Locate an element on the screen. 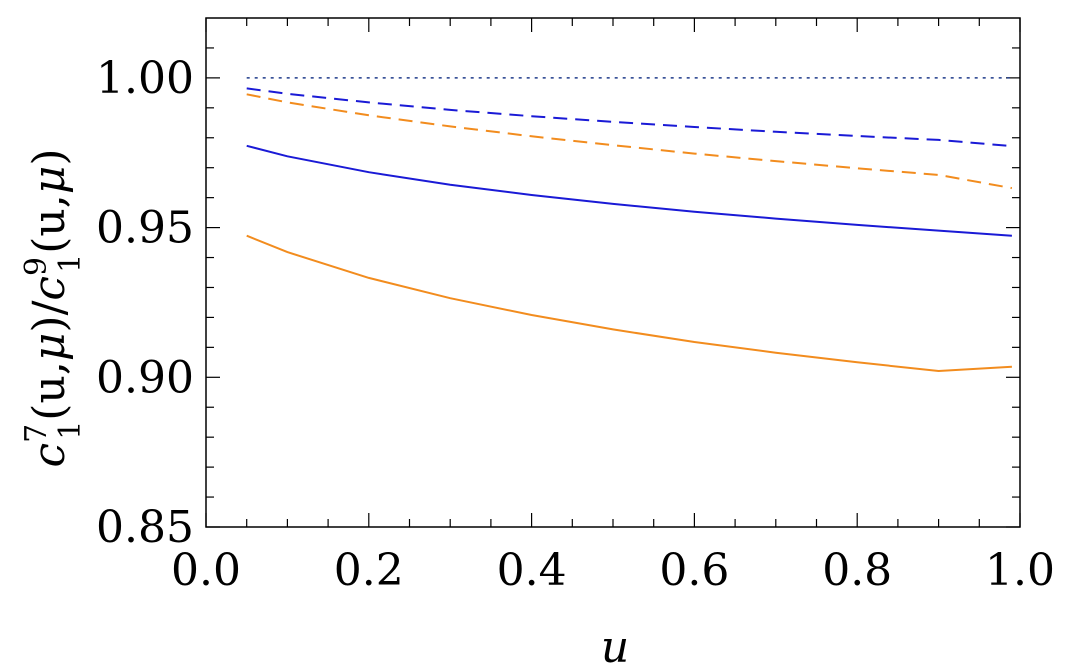 This screenshot has width=1088, height=670. y-tick-label: 0.85 is located at coordinates (145, 527).